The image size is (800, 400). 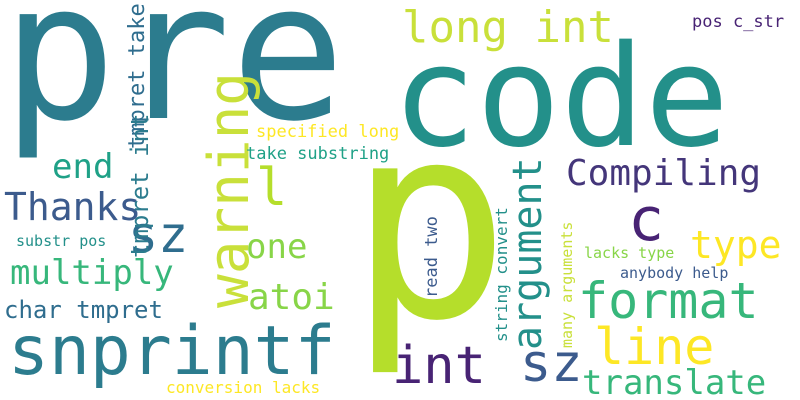 I want to click on word-snprintf: snprintf, so click(x=172, y=351).